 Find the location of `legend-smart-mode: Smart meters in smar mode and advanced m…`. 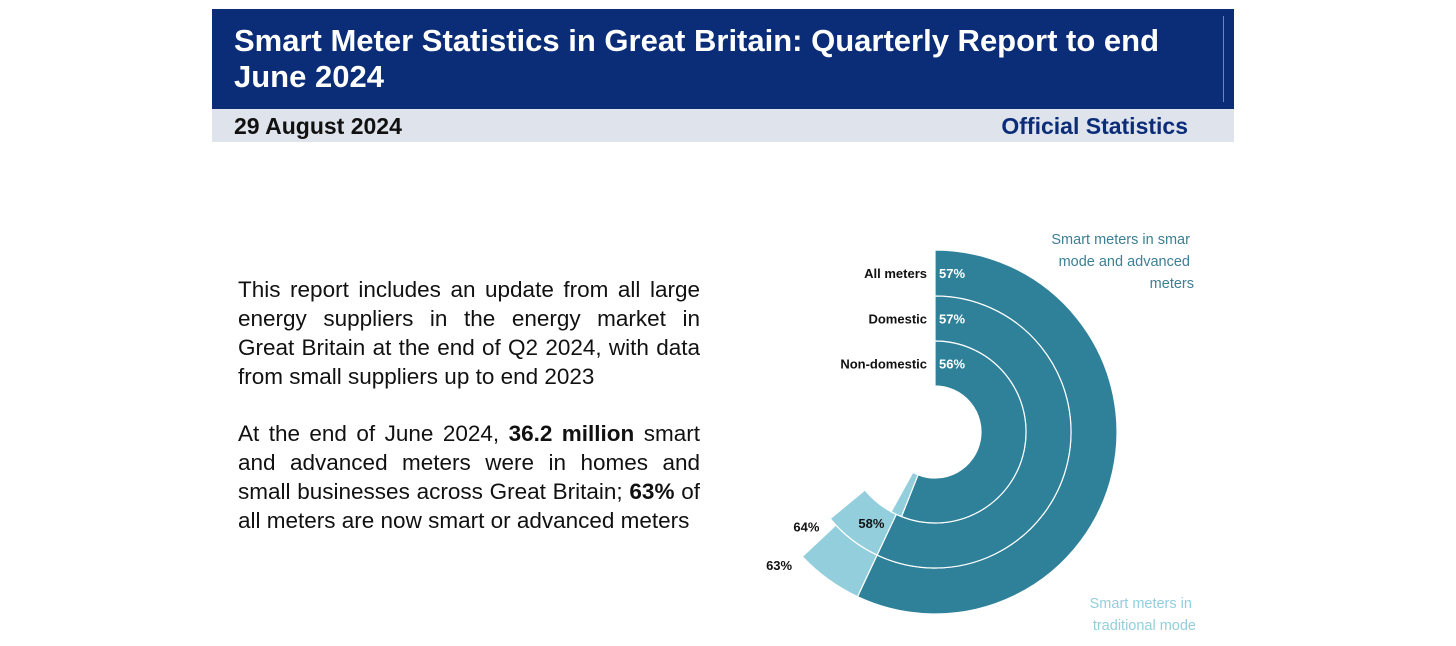

legend-smart-mode: Smart meters in smar mode and advanced m… is located at coordinates (1122, 262).